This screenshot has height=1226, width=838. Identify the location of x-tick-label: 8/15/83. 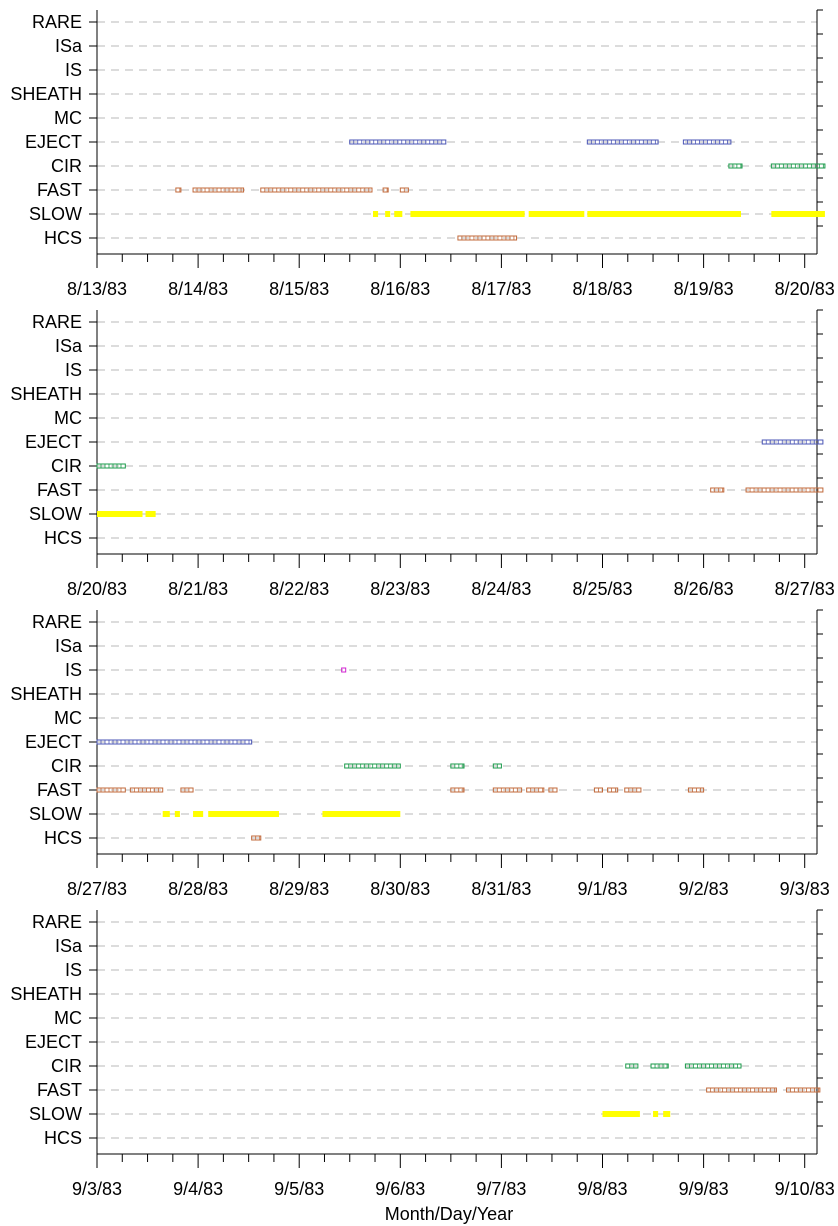
(299, 289).